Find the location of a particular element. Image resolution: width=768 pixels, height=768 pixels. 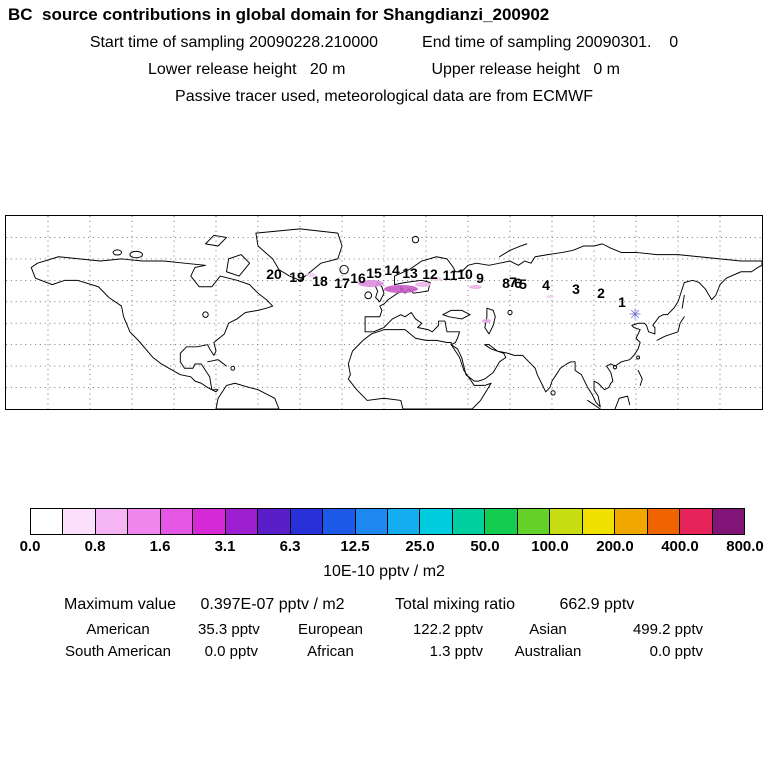

trajectory-day-marker: 5 is located at coordinates (523, 284).